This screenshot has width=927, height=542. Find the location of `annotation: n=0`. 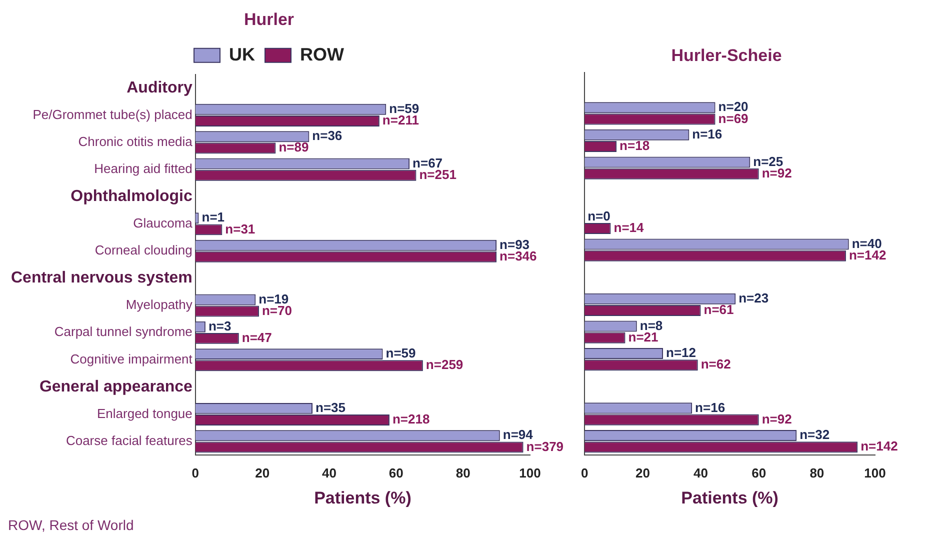

annotation: n=0 is located at coordinates (599, 216).